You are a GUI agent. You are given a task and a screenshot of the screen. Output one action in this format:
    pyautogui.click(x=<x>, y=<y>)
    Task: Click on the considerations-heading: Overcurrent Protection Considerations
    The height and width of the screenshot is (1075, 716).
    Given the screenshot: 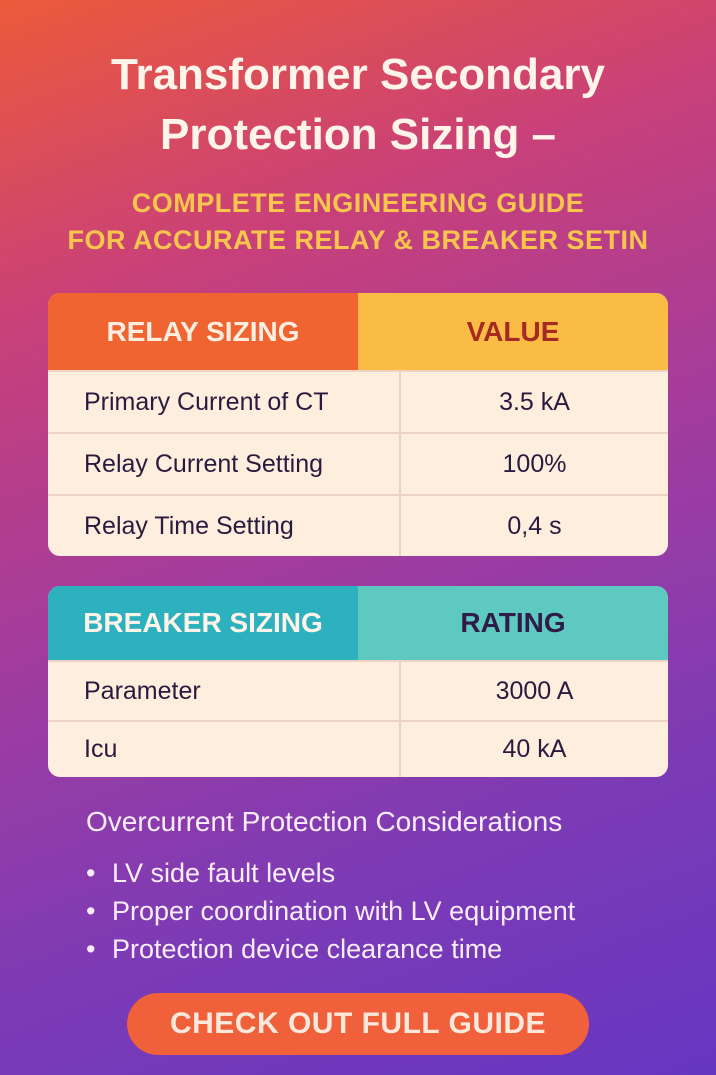 What is the action you would take?
    pyautogui.click(x=324, y=821)
    